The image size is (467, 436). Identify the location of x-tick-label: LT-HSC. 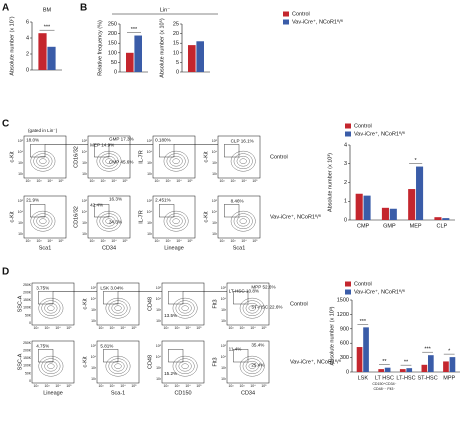
(405, 378).